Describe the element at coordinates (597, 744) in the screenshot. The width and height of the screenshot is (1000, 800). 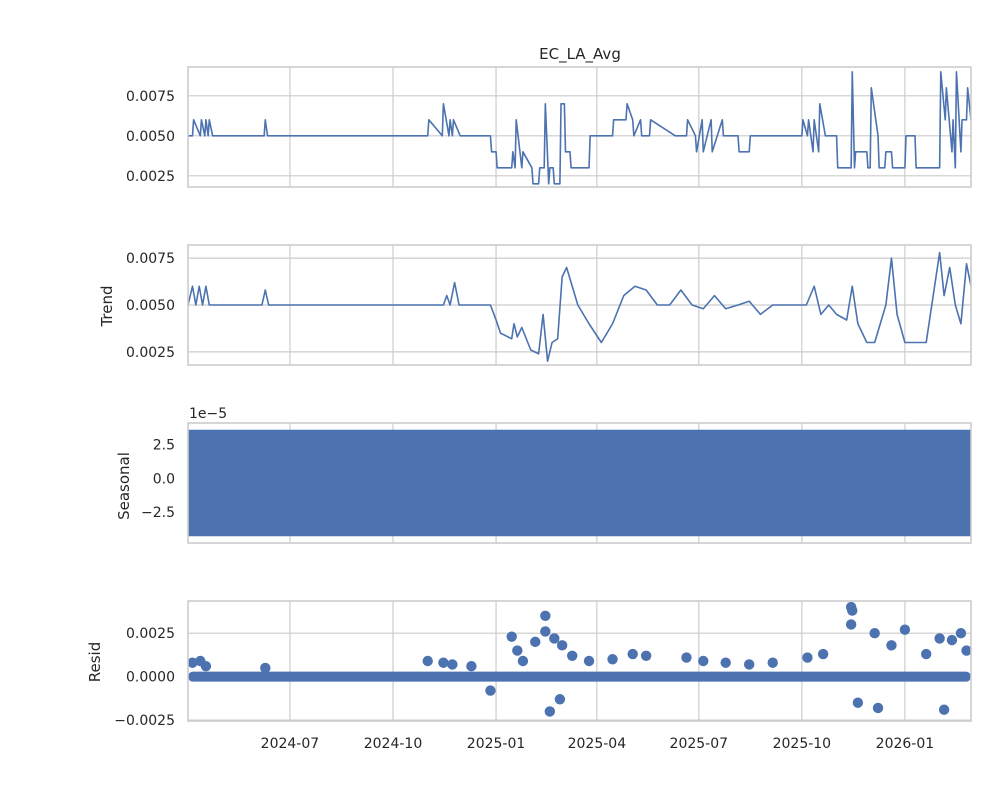
I see `resid-xtick-label: 2025-04` at that location.